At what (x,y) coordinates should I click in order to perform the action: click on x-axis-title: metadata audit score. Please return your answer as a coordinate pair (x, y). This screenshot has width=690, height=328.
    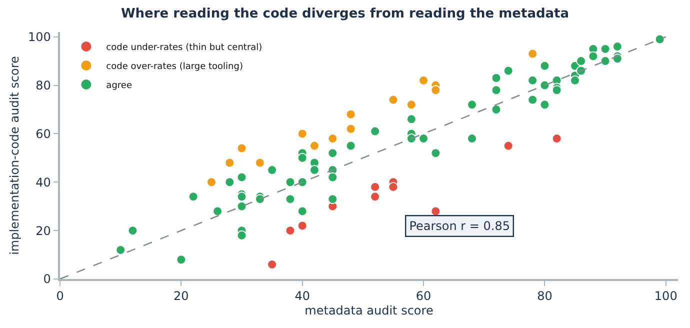
    Looking at the image, I should click on (369, 311).